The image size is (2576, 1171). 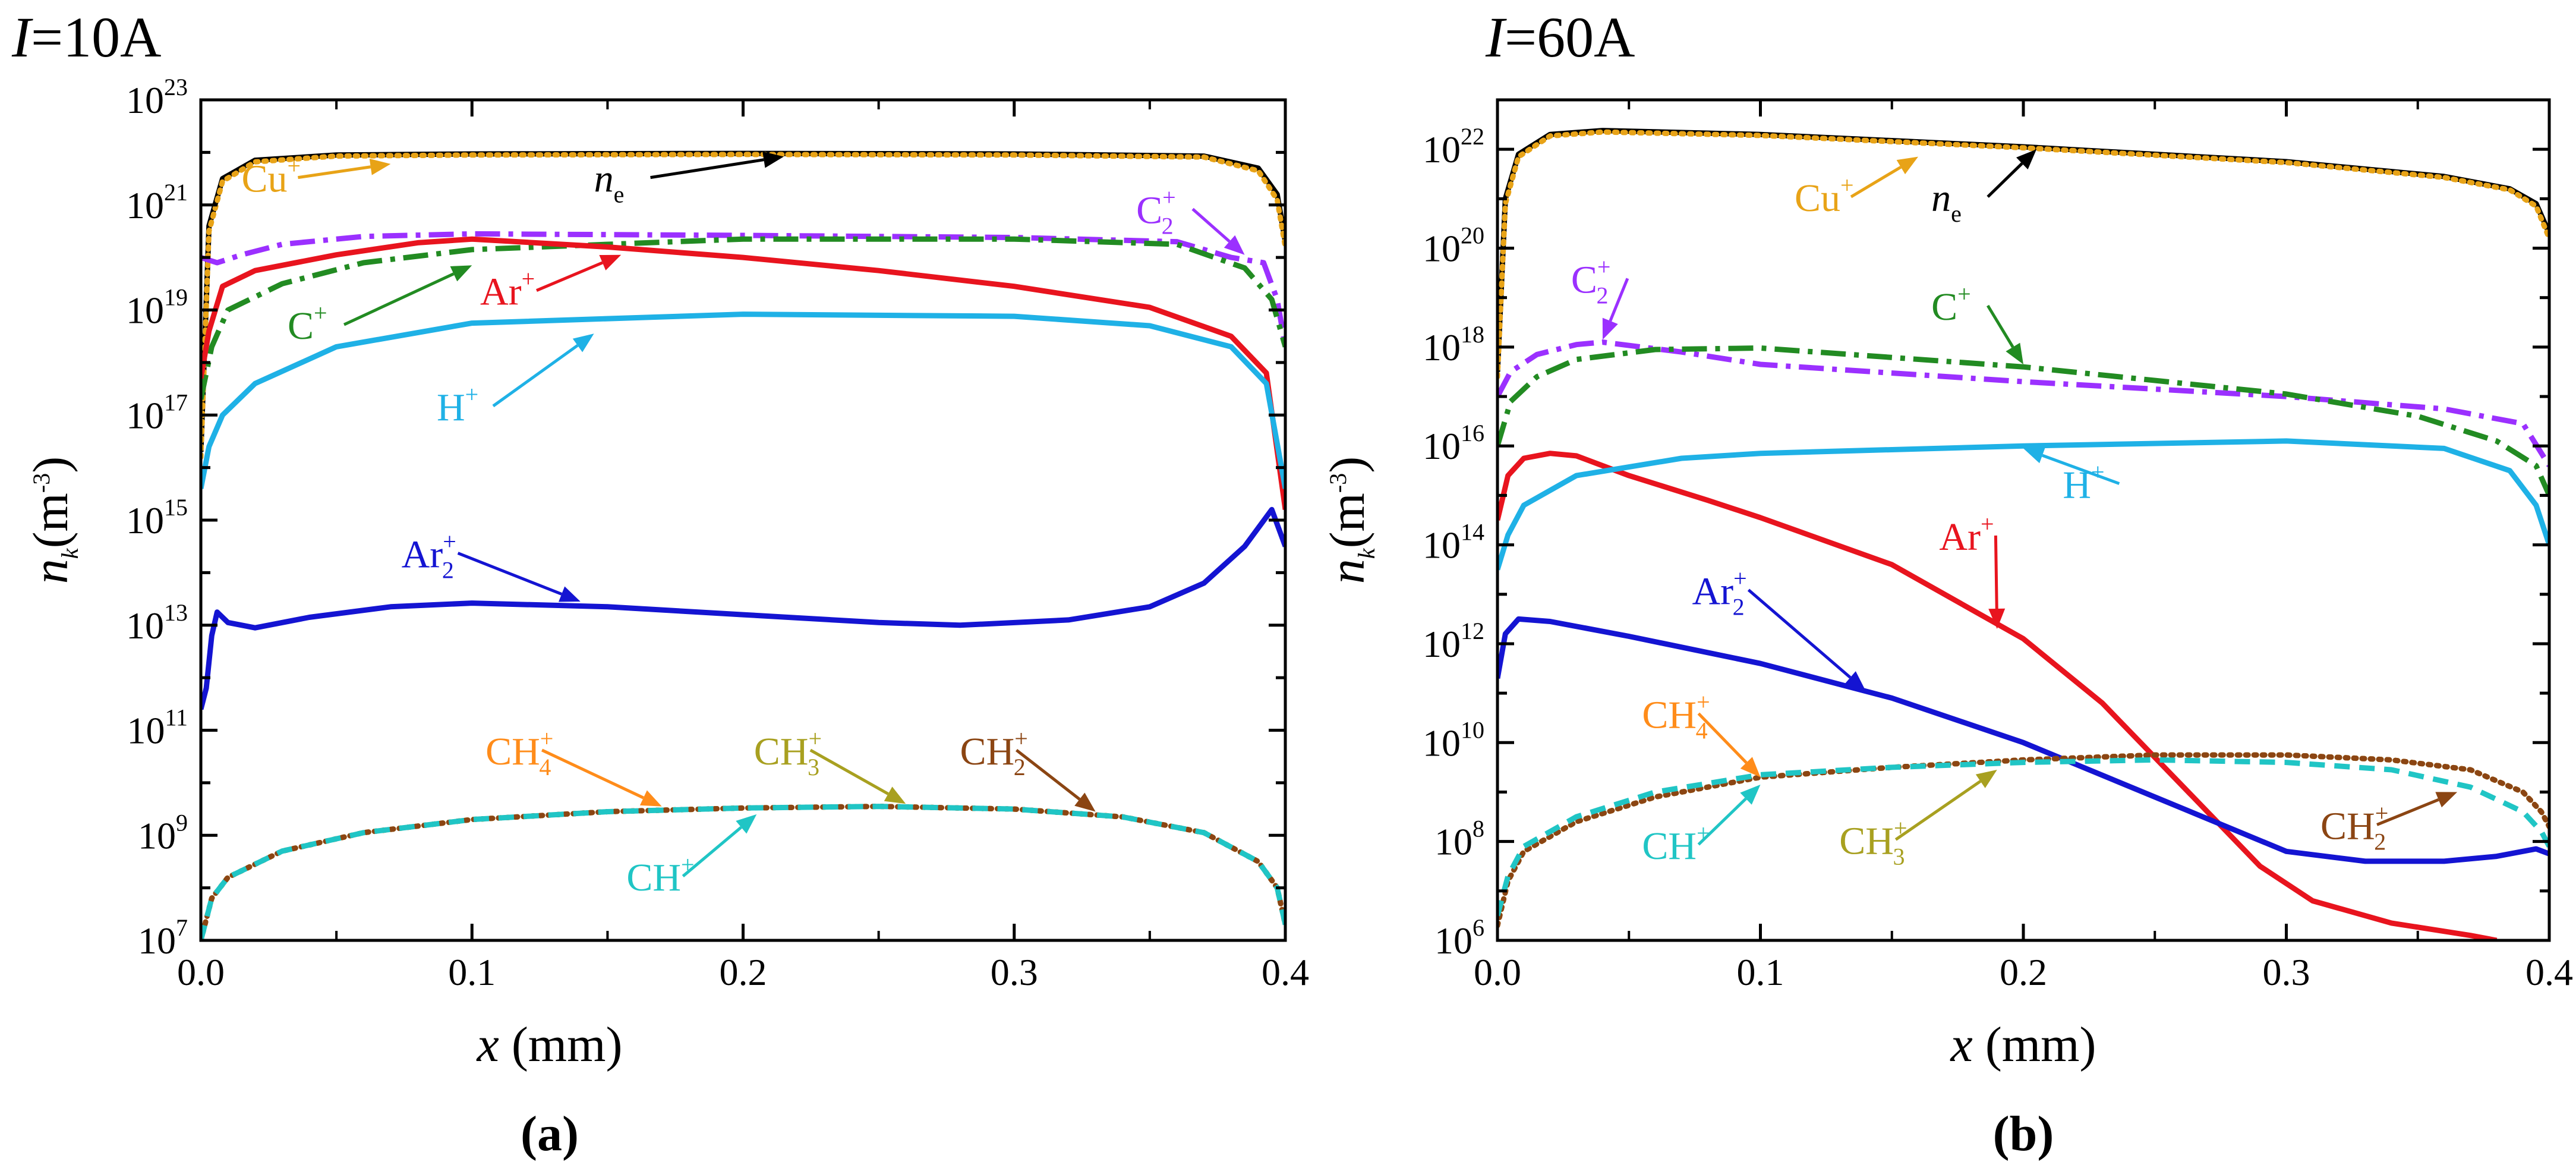 I want to click on panel-b-series-ar2-plus, so click(x=2023, y=740).